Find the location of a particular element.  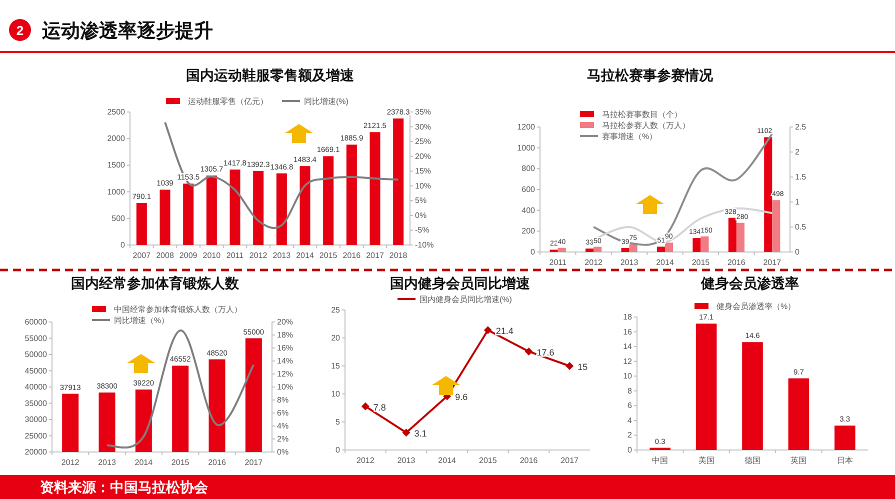

y2-tick-label: 25% is located at coordinates (423, 141).